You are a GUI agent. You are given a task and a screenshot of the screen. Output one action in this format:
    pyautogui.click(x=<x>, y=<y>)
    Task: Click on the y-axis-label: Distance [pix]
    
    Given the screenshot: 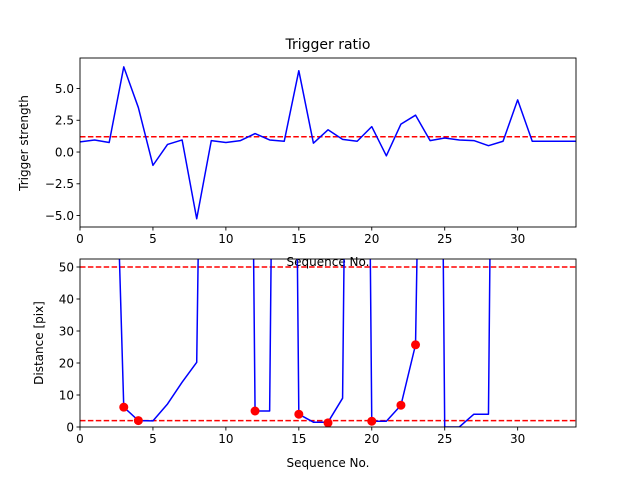 What is the action you would take?
    pyautogui.click(x=39, y=343)
    